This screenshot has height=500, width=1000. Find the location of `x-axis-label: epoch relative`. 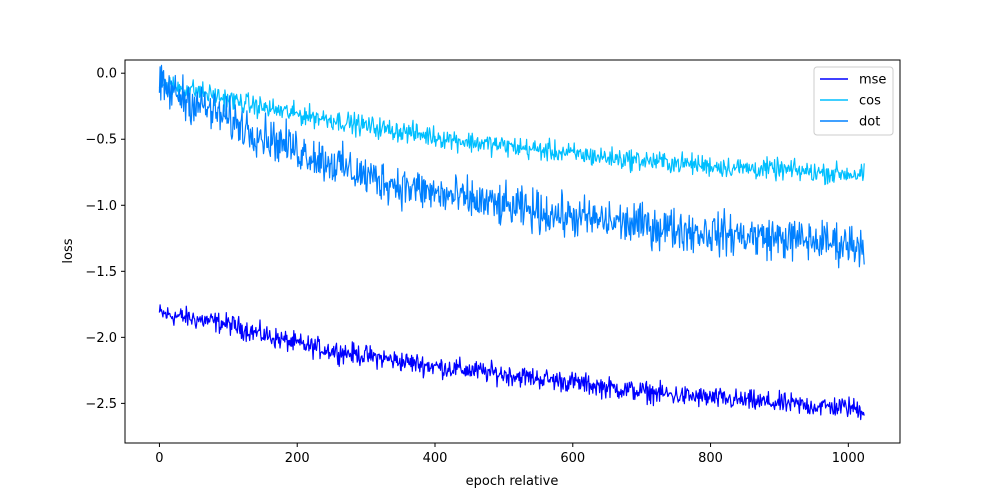

x-axis-label: epoch relative is located at coordinates (512, 481).